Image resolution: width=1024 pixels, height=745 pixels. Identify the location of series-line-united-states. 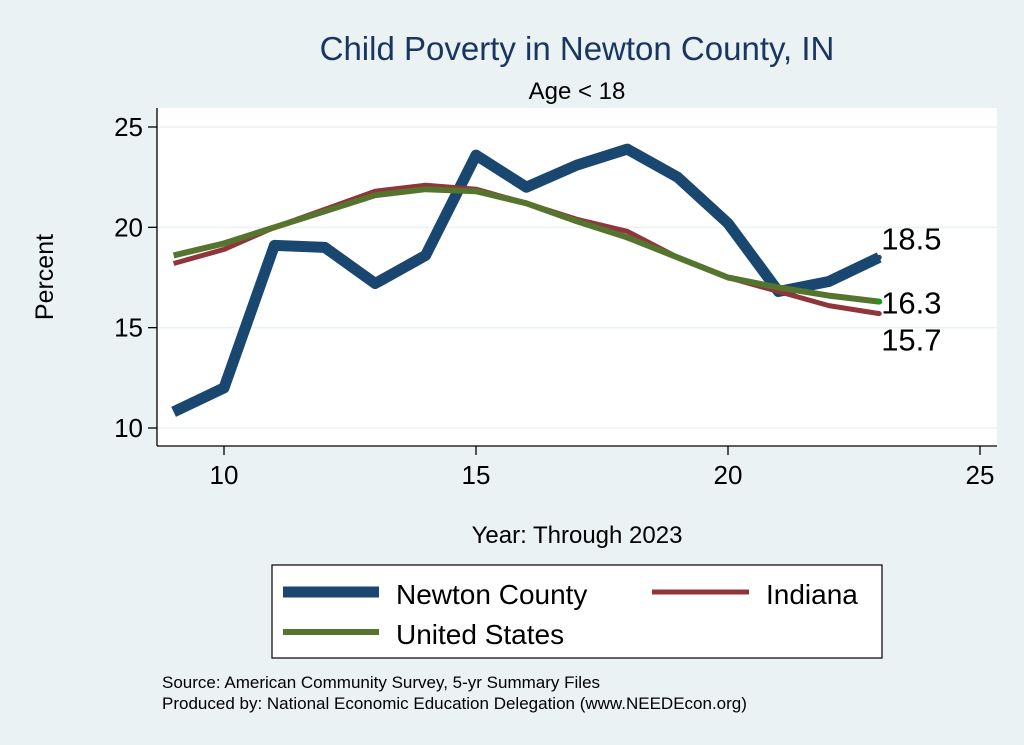
(526, 245).